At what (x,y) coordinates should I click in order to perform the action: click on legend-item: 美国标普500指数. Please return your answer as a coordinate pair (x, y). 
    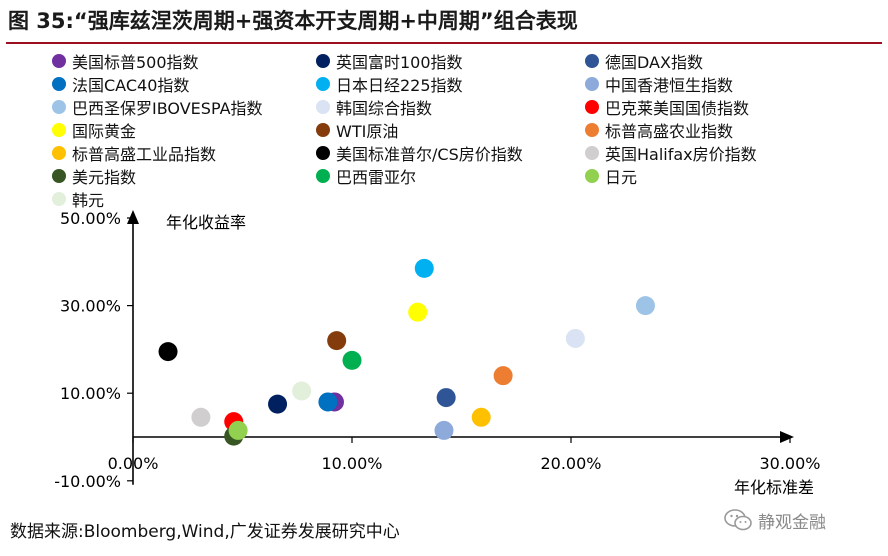
    Looking at the image, I should click on (125, 61).